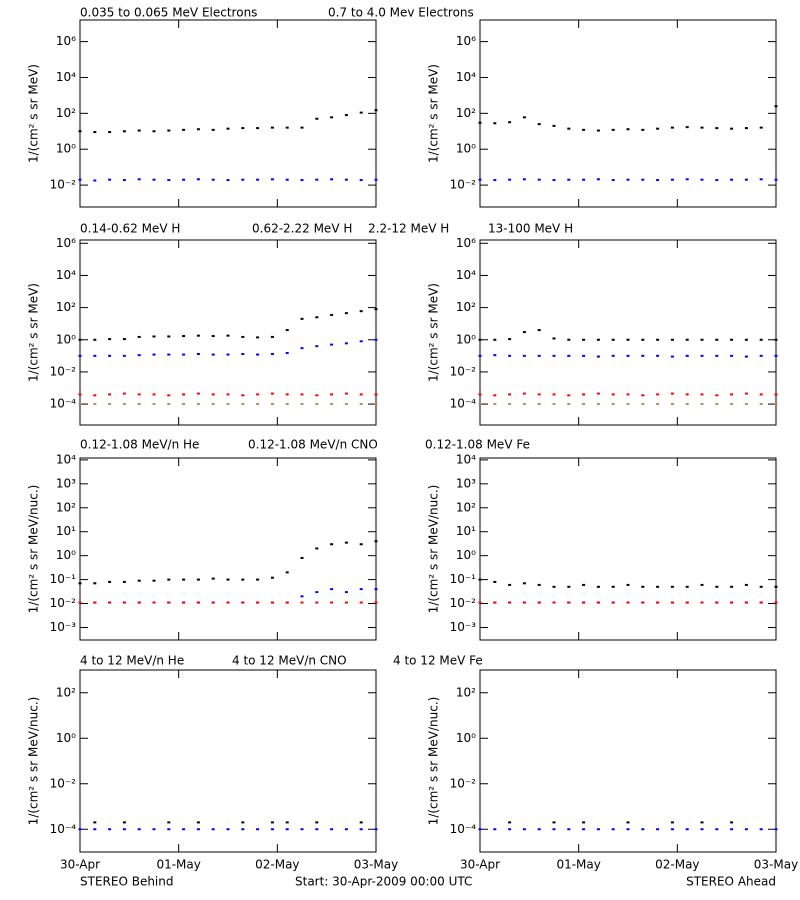  I want to click on y-tick-label: 10⁶, so click(466, 41).